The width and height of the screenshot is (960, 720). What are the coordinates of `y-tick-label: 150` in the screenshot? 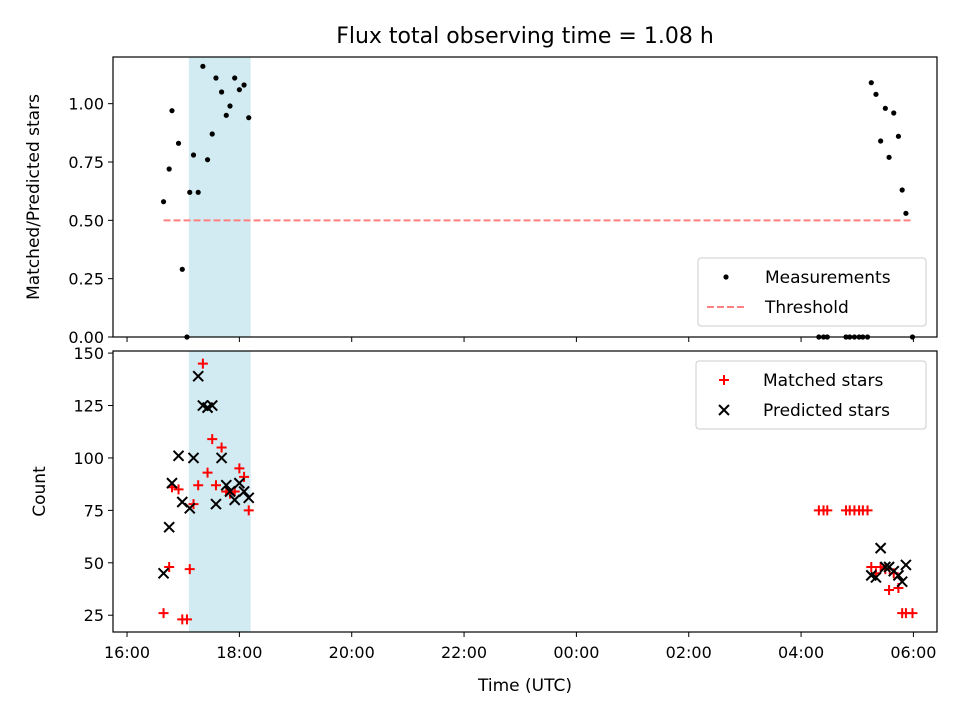 It's located at (88, 353).